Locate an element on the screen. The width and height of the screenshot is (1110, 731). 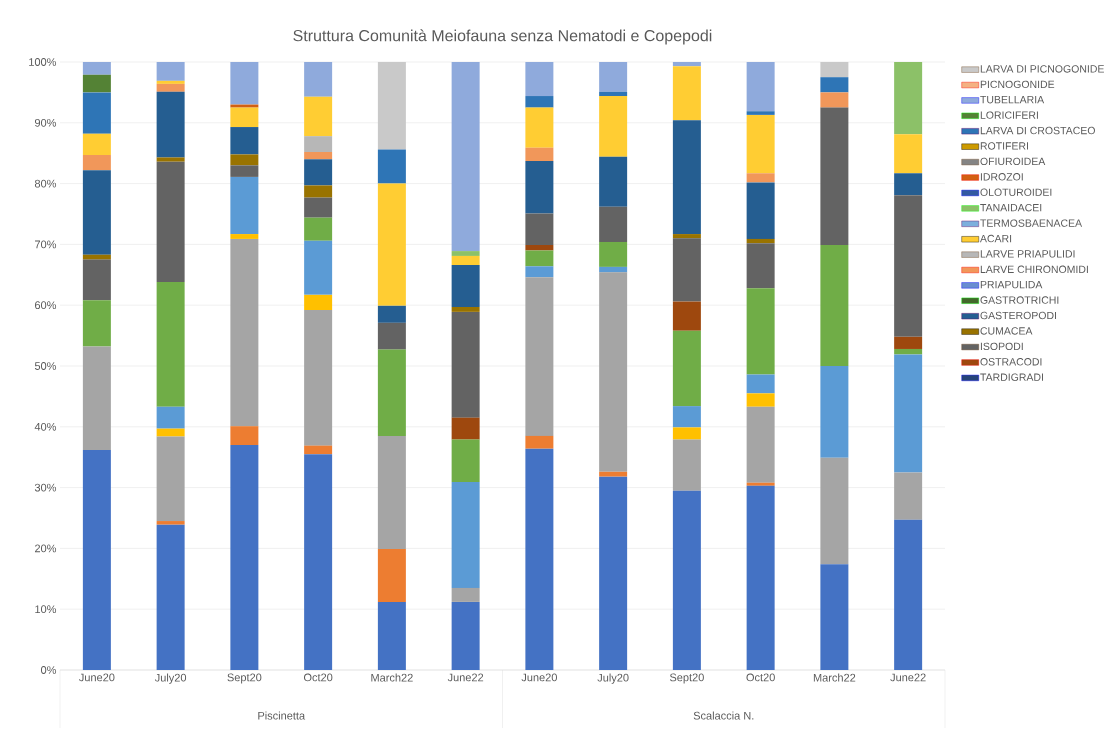
legend-label: TERMOSBAENACEA is located at coordinates (1031, 223).